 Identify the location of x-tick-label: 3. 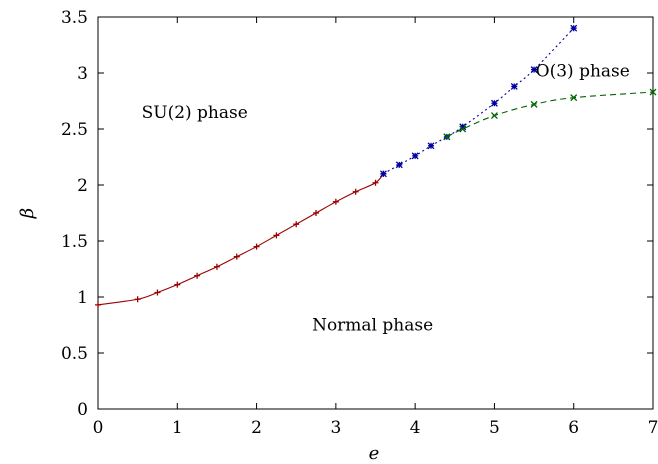
(335, 428).